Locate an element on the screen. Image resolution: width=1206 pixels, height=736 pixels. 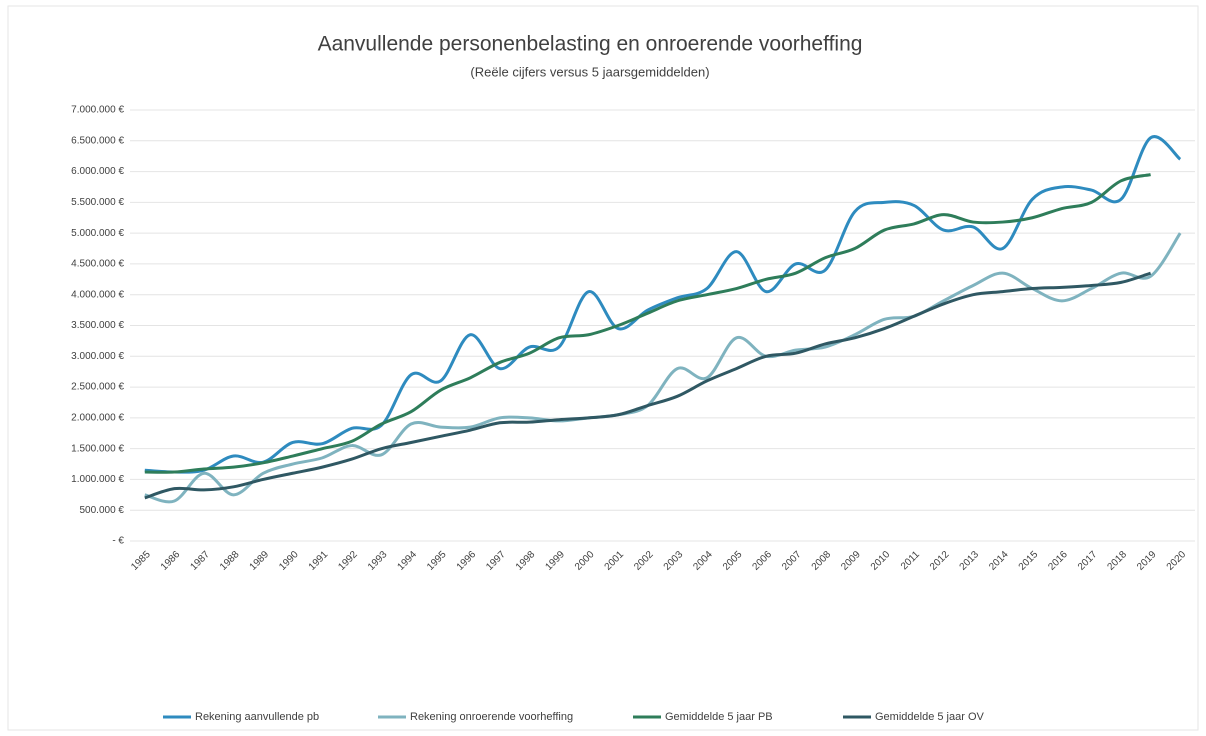
y-tick-label: 4.000.000 € is located at coordinates (97, 294).